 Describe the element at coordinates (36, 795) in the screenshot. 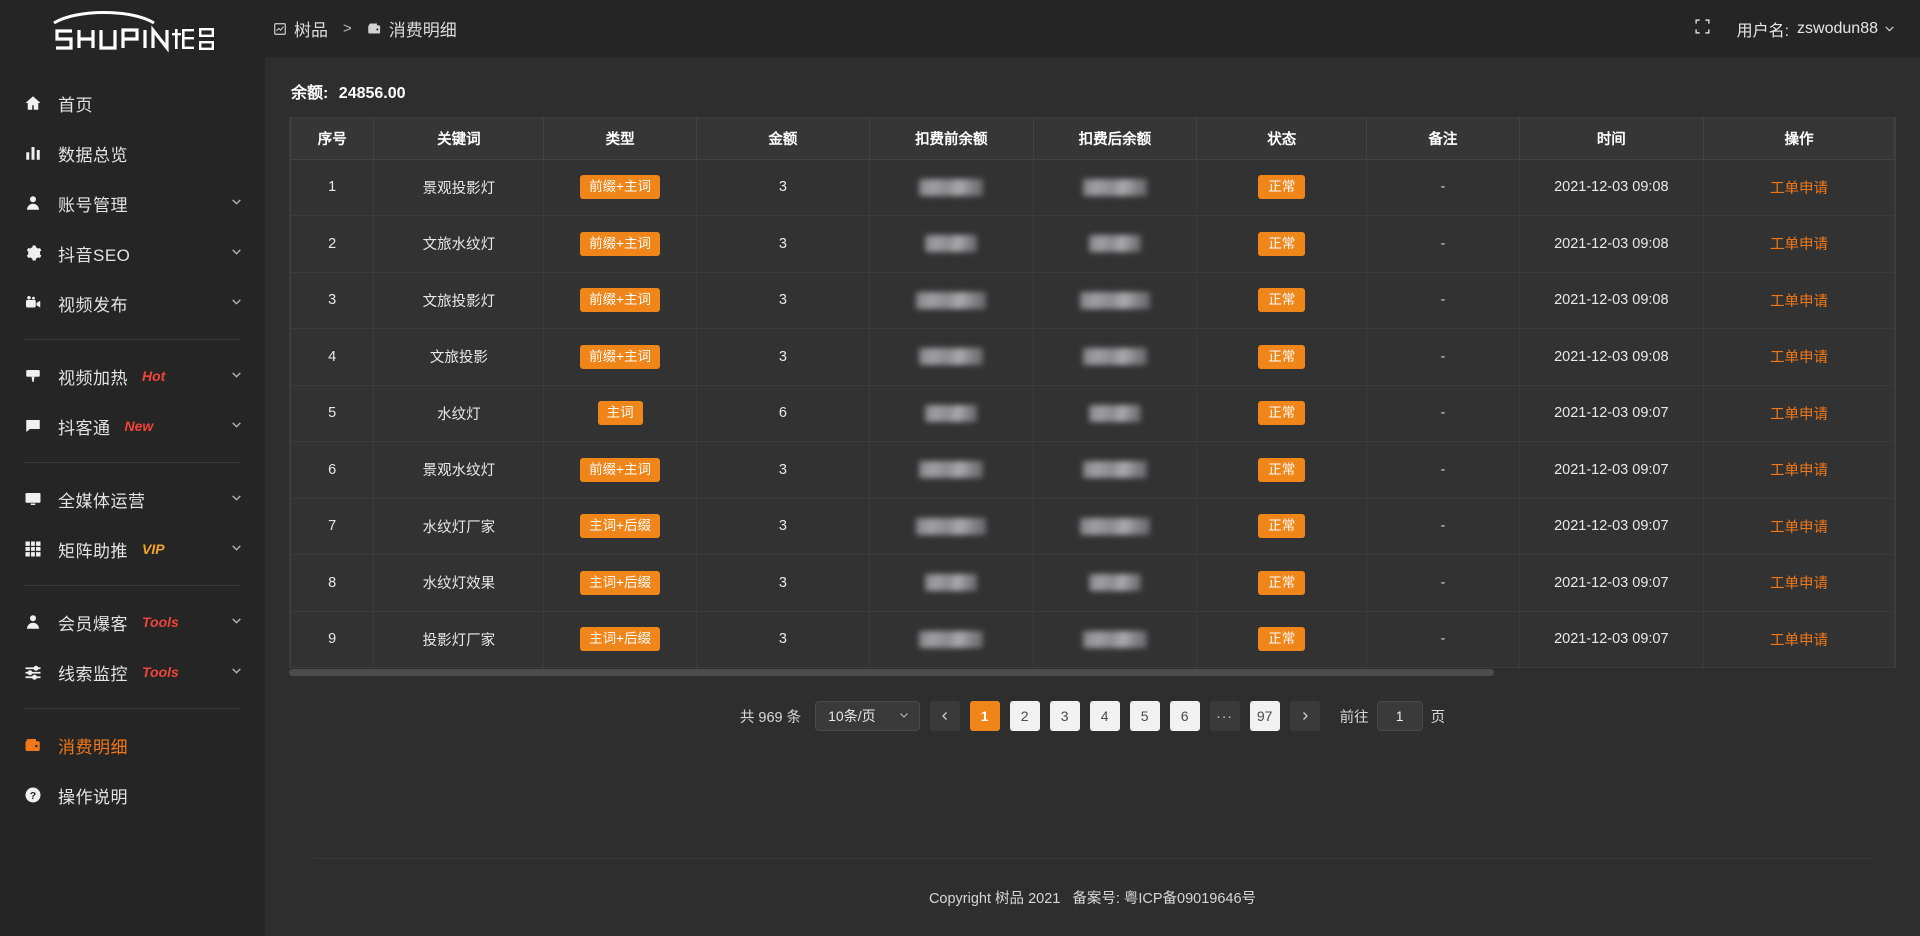

I see `question-circle-icon: ?` at that location.